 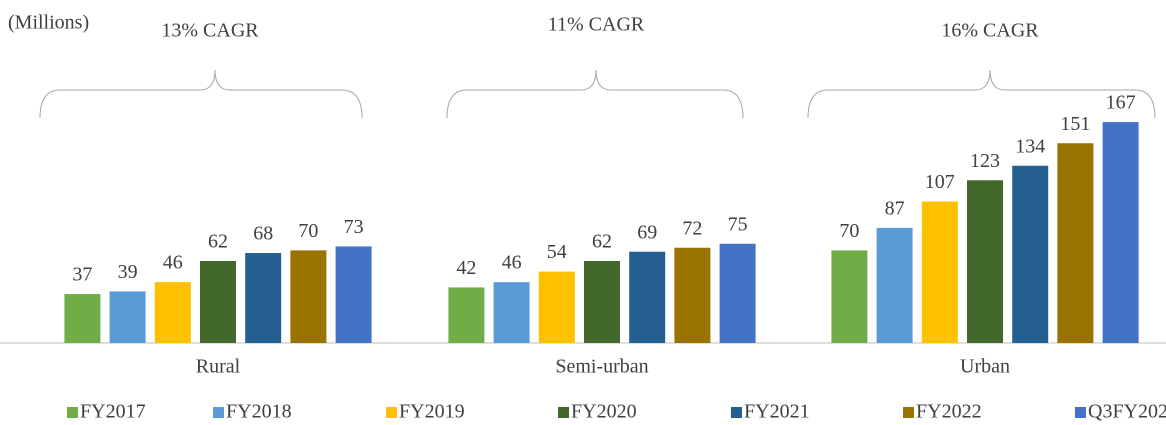 What do you see at coordinates (692, 228) in the screenshot?
I see `data-label: 72` at bounding box center [692, 228].